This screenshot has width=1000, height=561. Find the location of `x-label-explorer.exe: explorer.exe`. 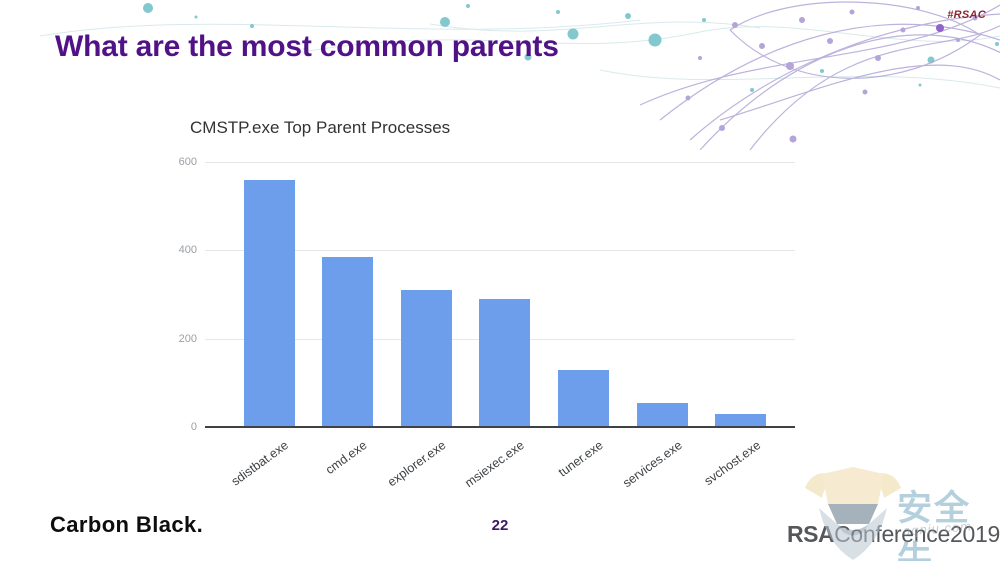

x-label-explorer.exe: explorer.exe is located at coordinates (417, 464).